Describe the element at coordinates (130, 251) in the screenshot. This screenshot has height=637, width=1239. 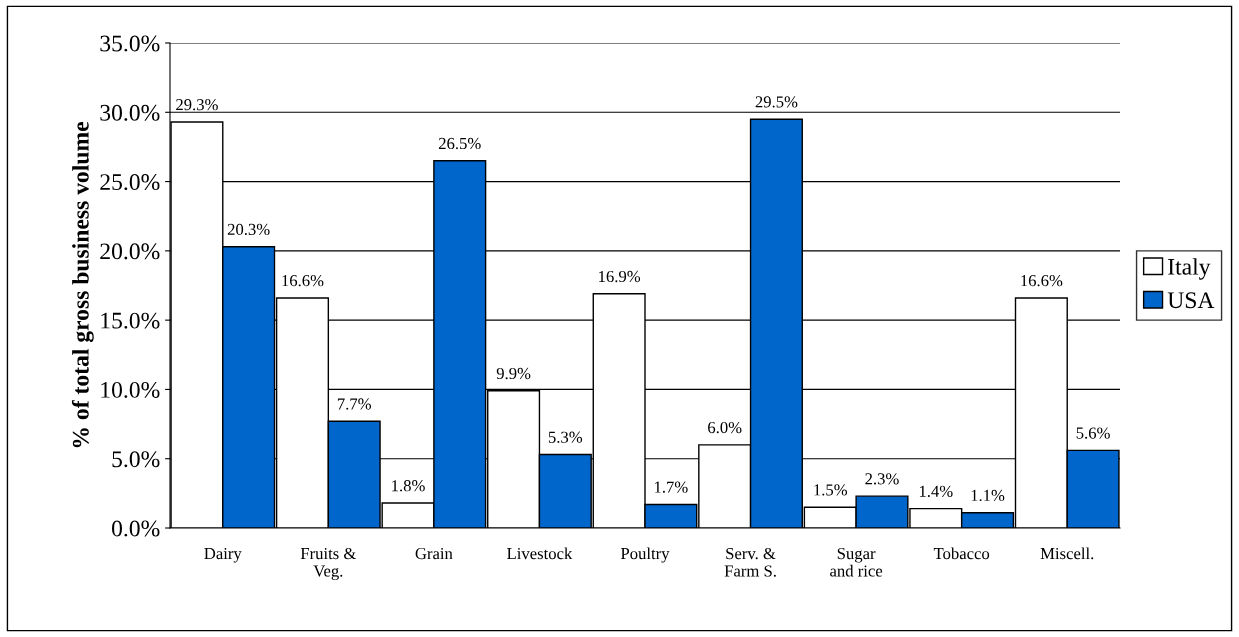
I see `y-tick-label: 20.0%` at that location.